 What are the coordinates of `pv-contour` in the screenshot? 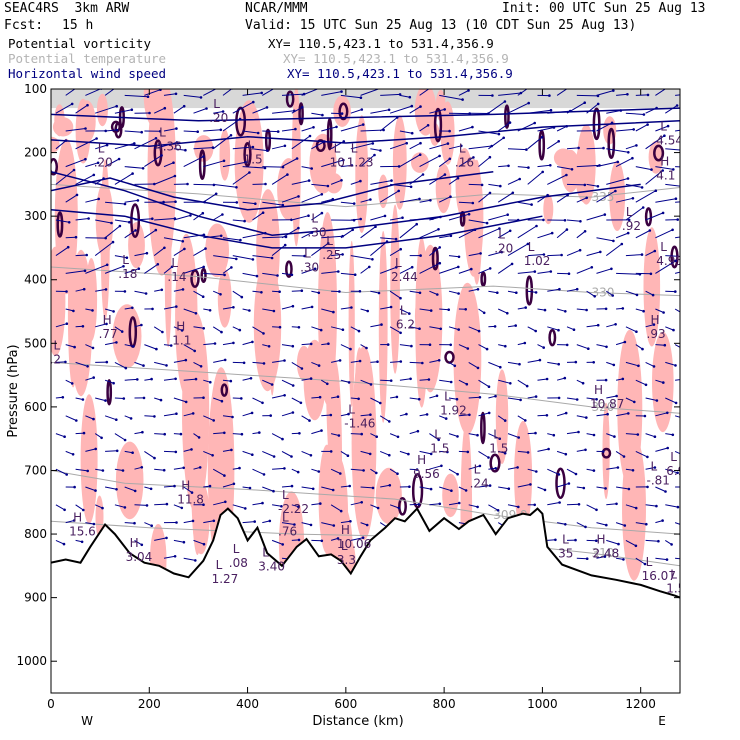 It's located at (449, 357).